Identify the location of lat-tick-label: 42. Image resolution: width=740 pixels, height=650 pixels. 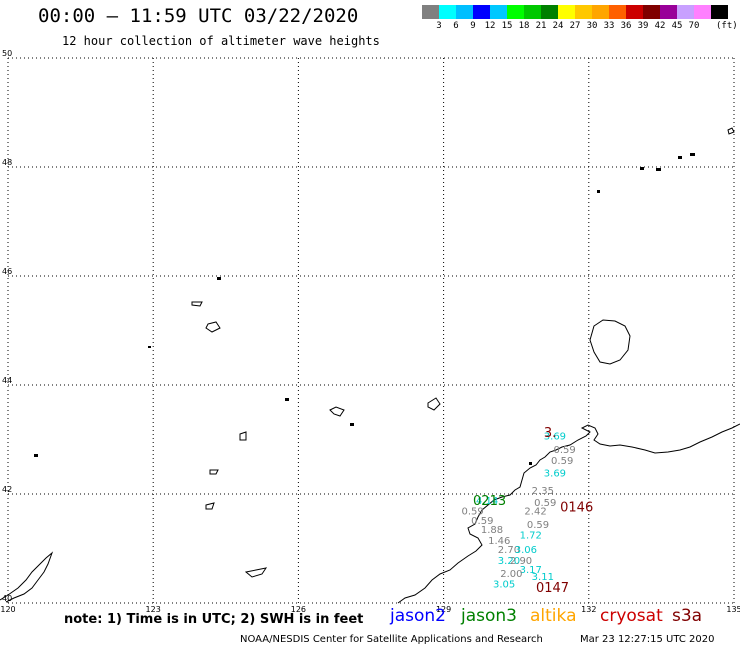
(7, 489).